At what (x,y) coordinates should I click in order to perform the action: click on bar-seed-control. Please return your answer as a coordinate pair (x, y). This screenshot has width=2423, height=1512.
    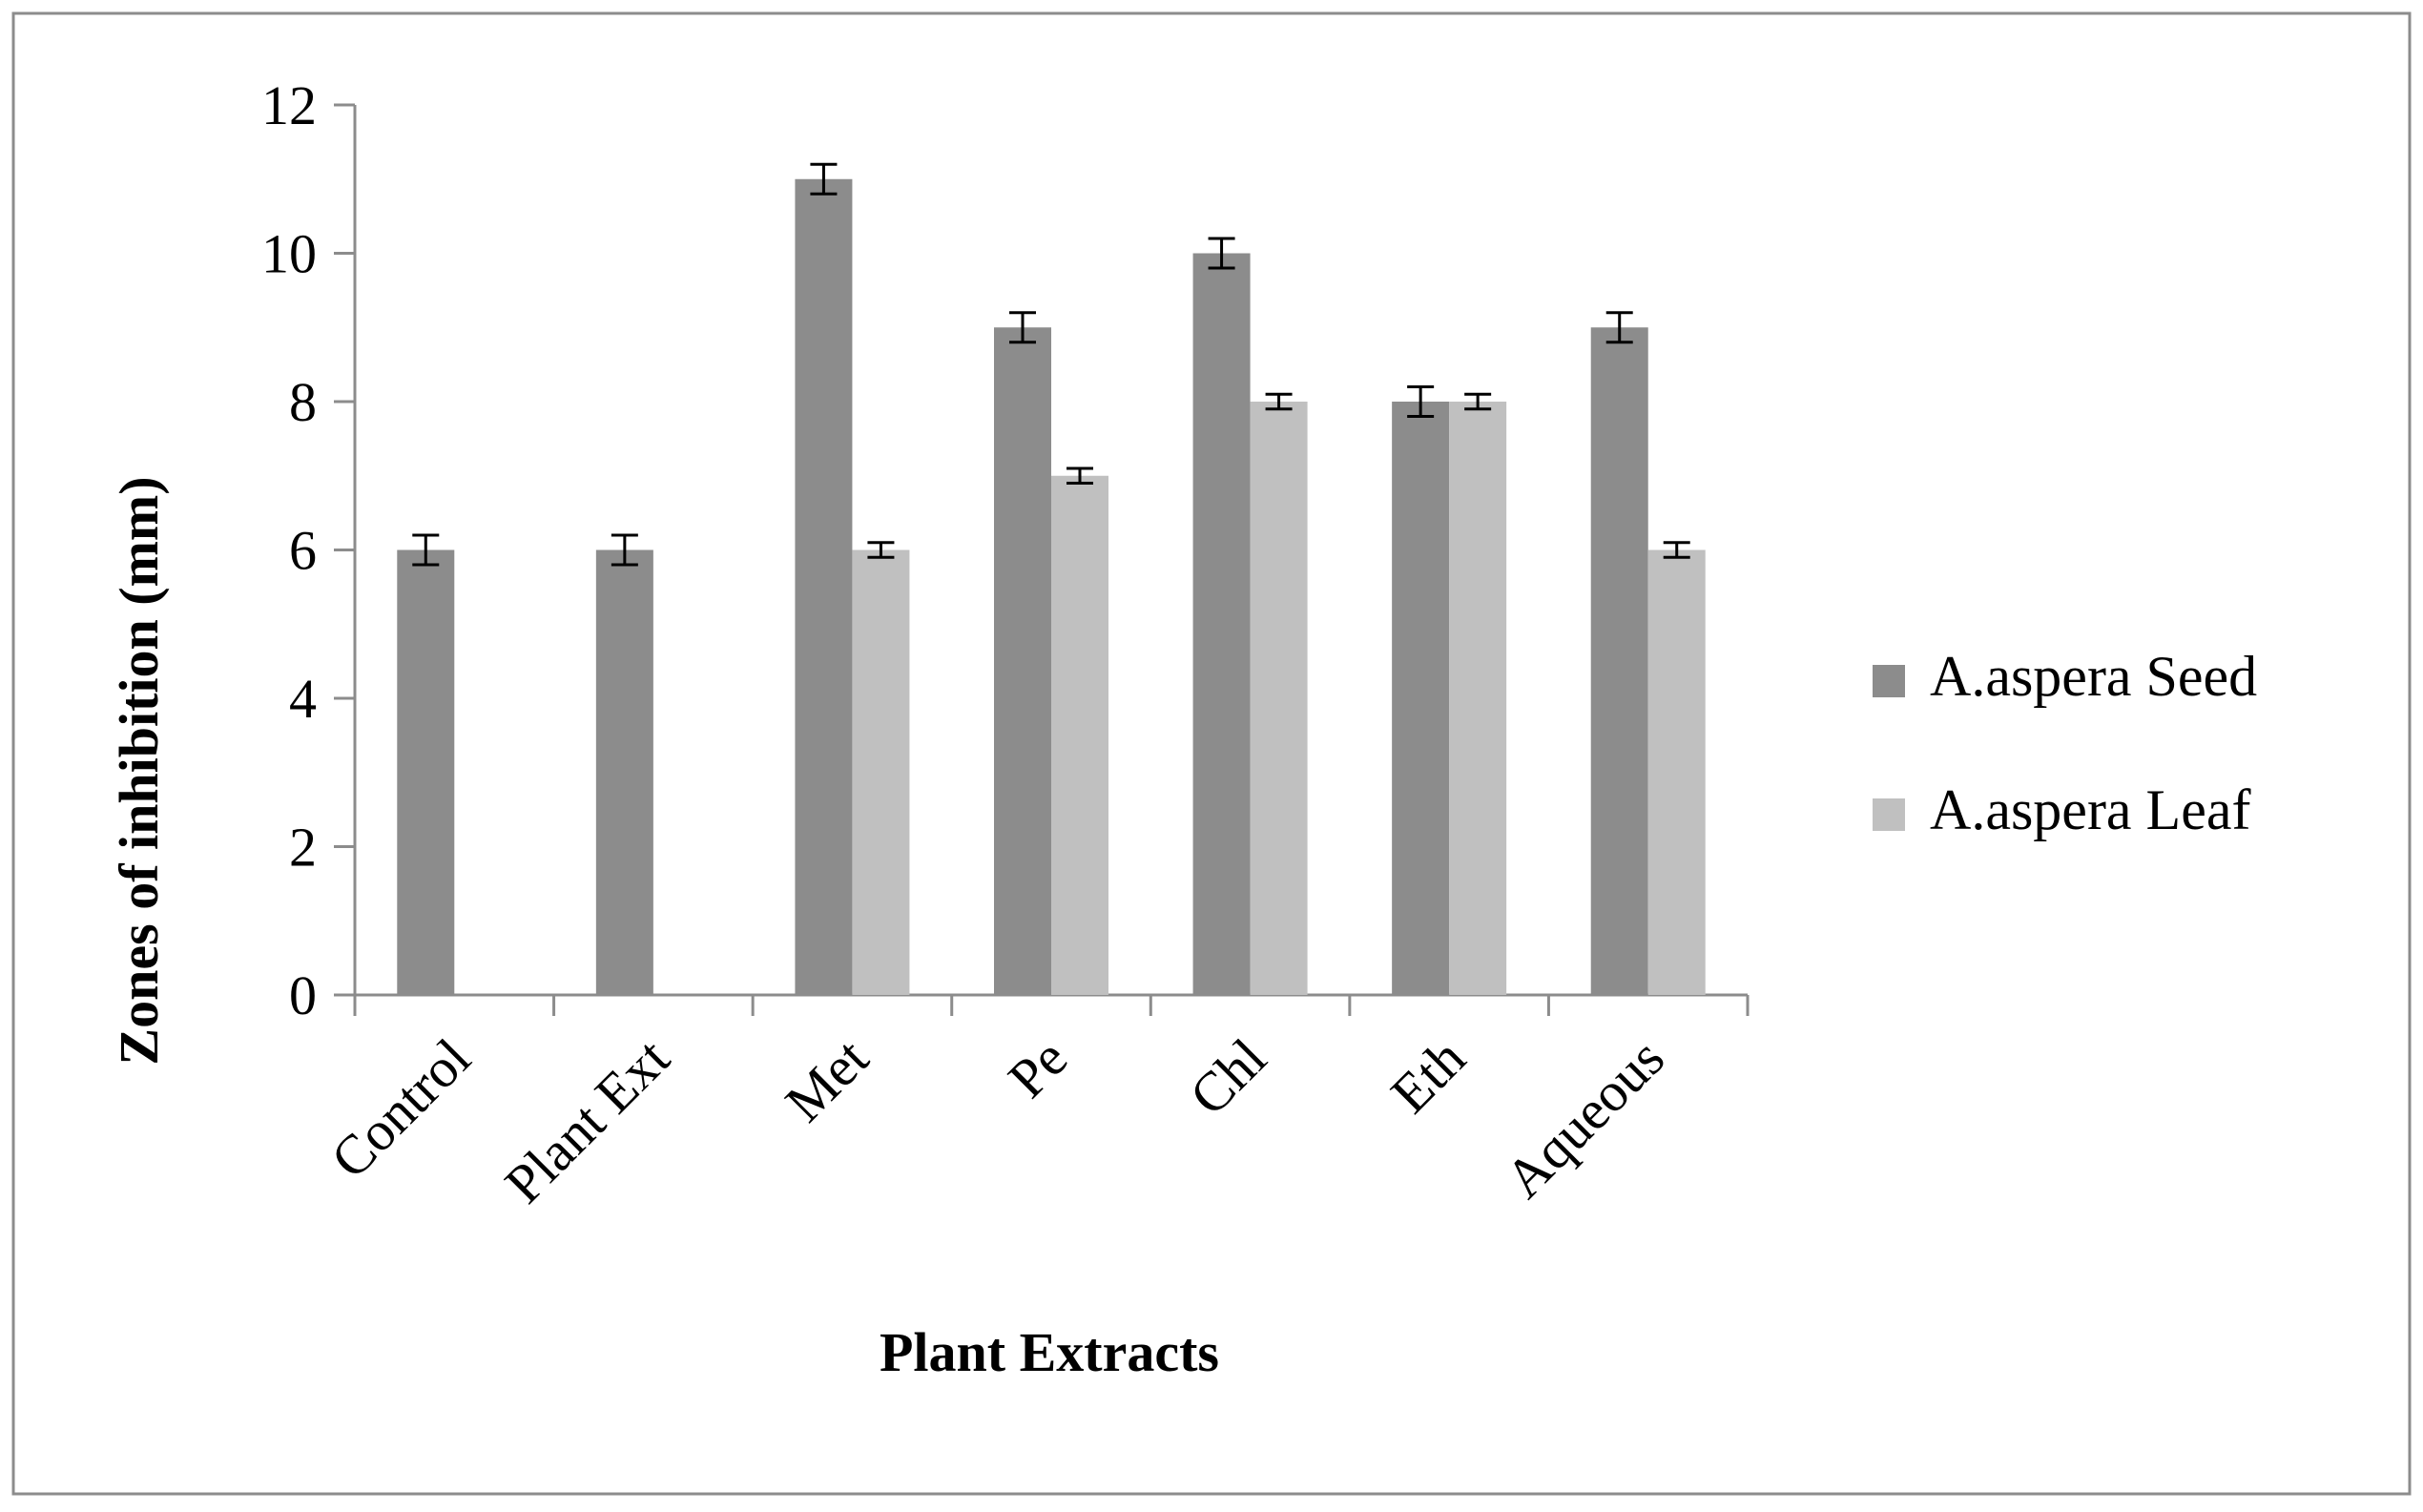
    Looking at the image, I should click on (426, 772).